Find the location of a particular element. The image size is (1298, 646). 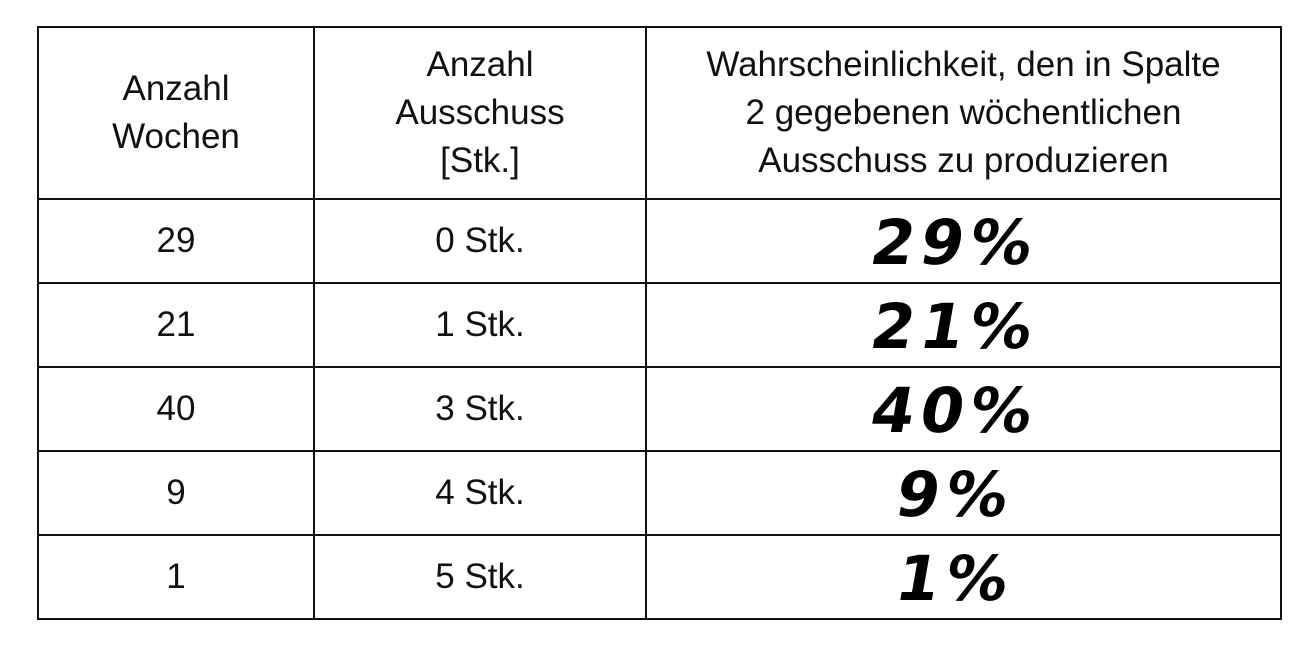

handwritten-probability: 21% is located at coordinates (955, 326).